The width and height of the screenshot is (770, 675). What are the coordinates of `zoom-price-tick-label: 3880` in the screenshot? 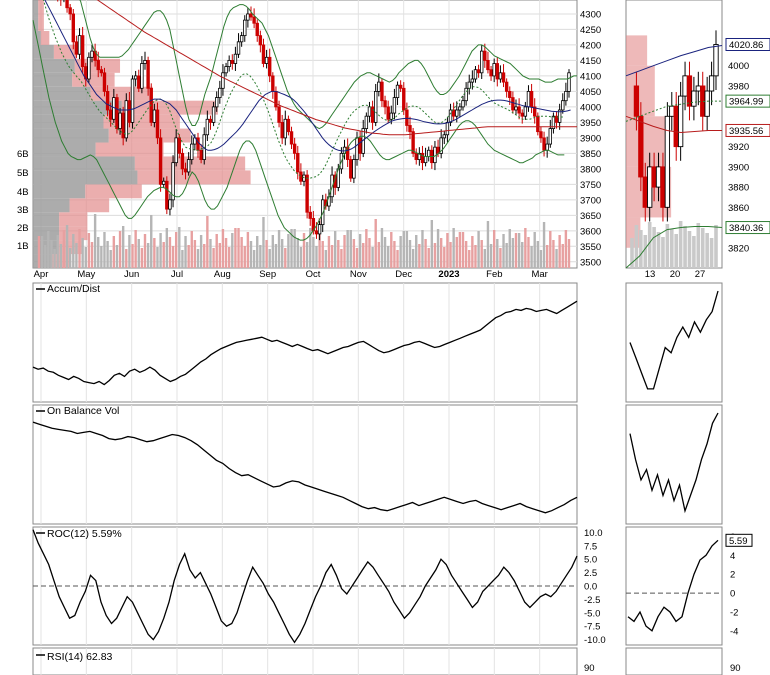 It's located at (738, 188).